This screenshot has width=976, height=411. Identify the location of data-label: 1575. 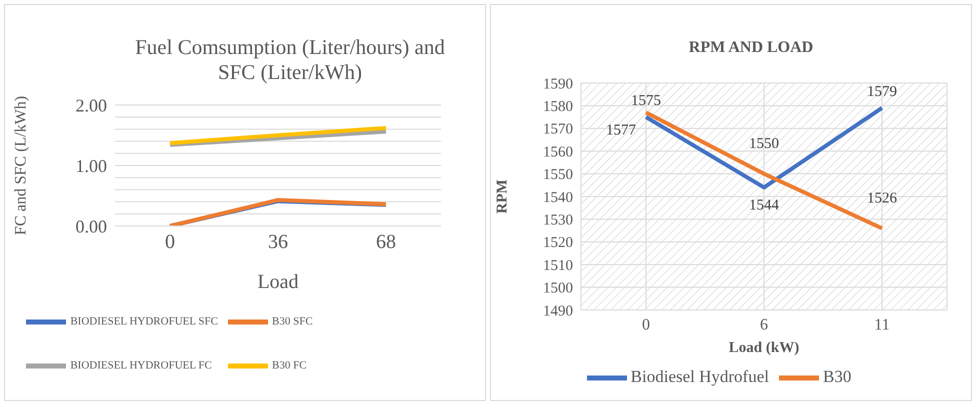
(646, 101).